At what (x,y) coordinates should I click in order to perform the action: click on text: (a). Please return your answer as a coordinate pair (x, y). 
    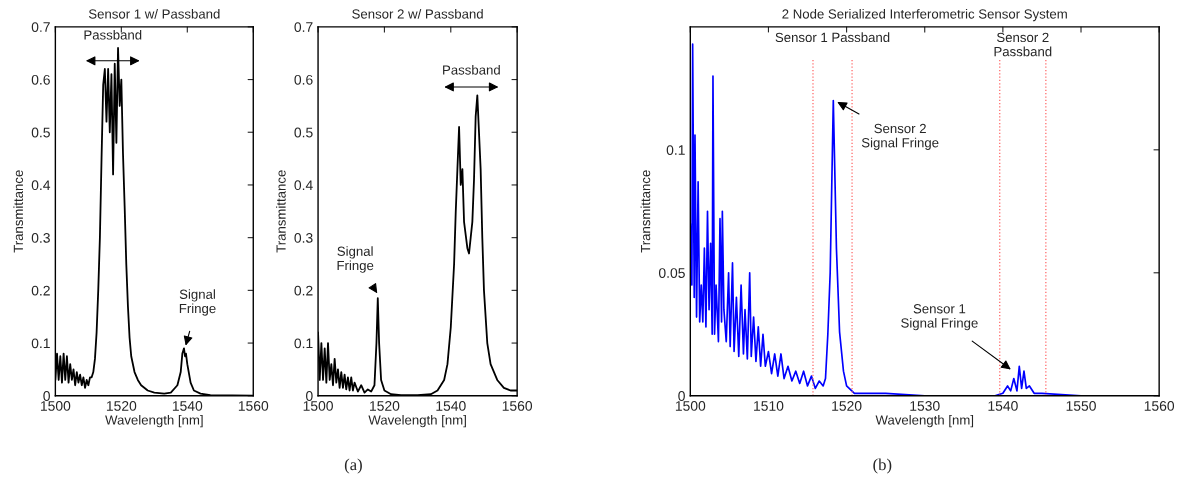
    Looking at the image, I should click on (353, 466).